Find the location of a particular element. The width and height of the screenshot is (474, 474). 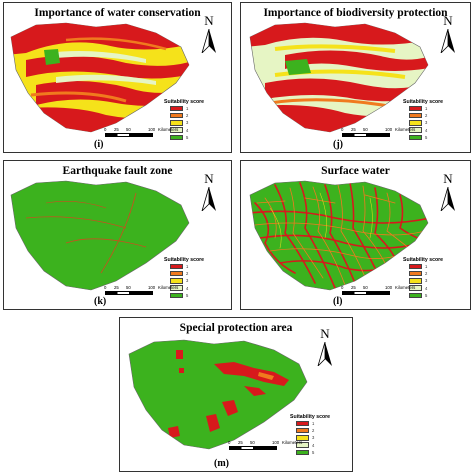

earthquake-fault-map is located at coordinates (100, 235).